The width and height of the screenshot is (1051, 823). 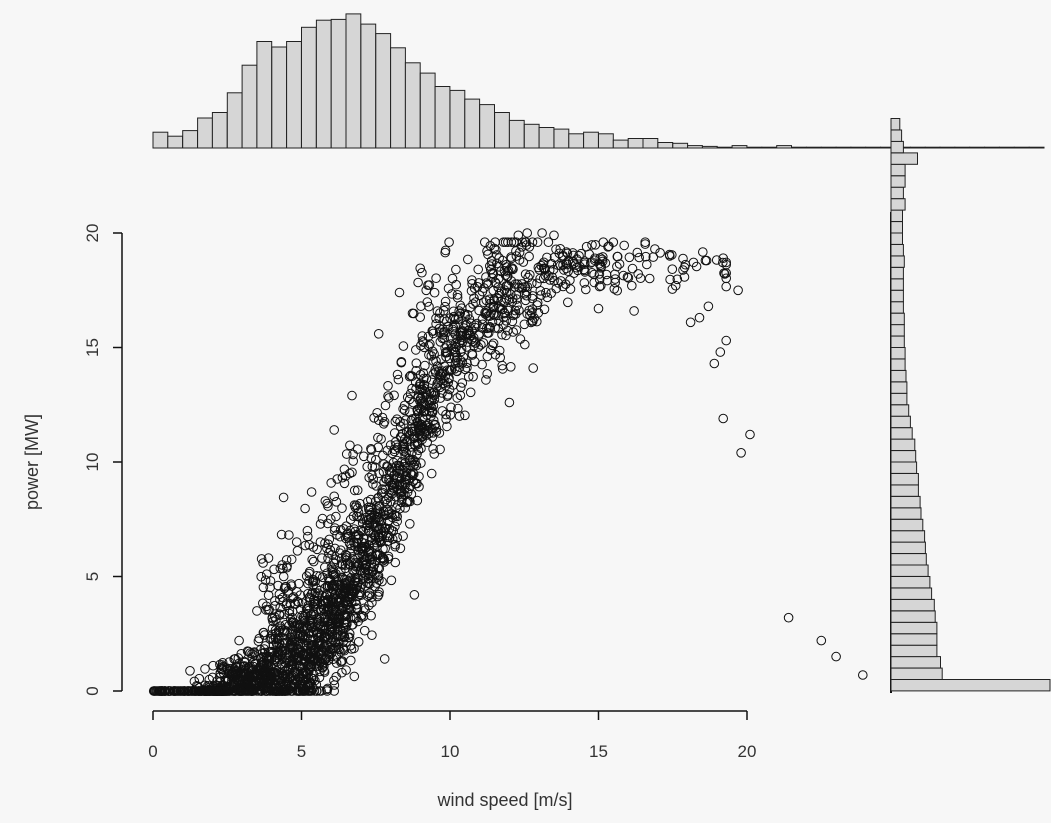 I want to click on y-tick-label: 20, so click(x=92, y=233).